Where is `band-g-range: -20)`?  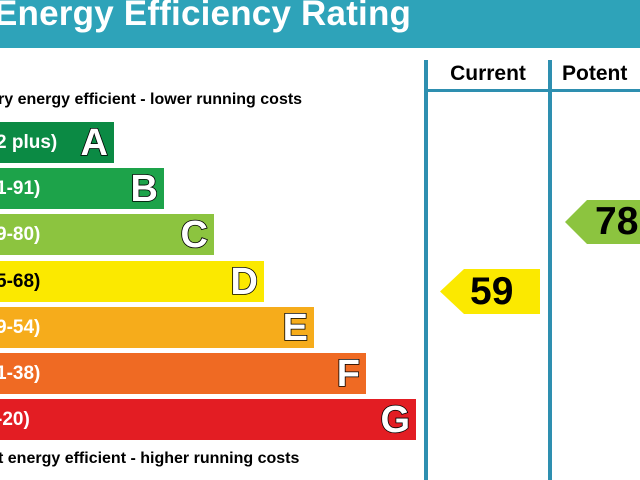
band-g-range: -20) is located at coordinates (15, 419).